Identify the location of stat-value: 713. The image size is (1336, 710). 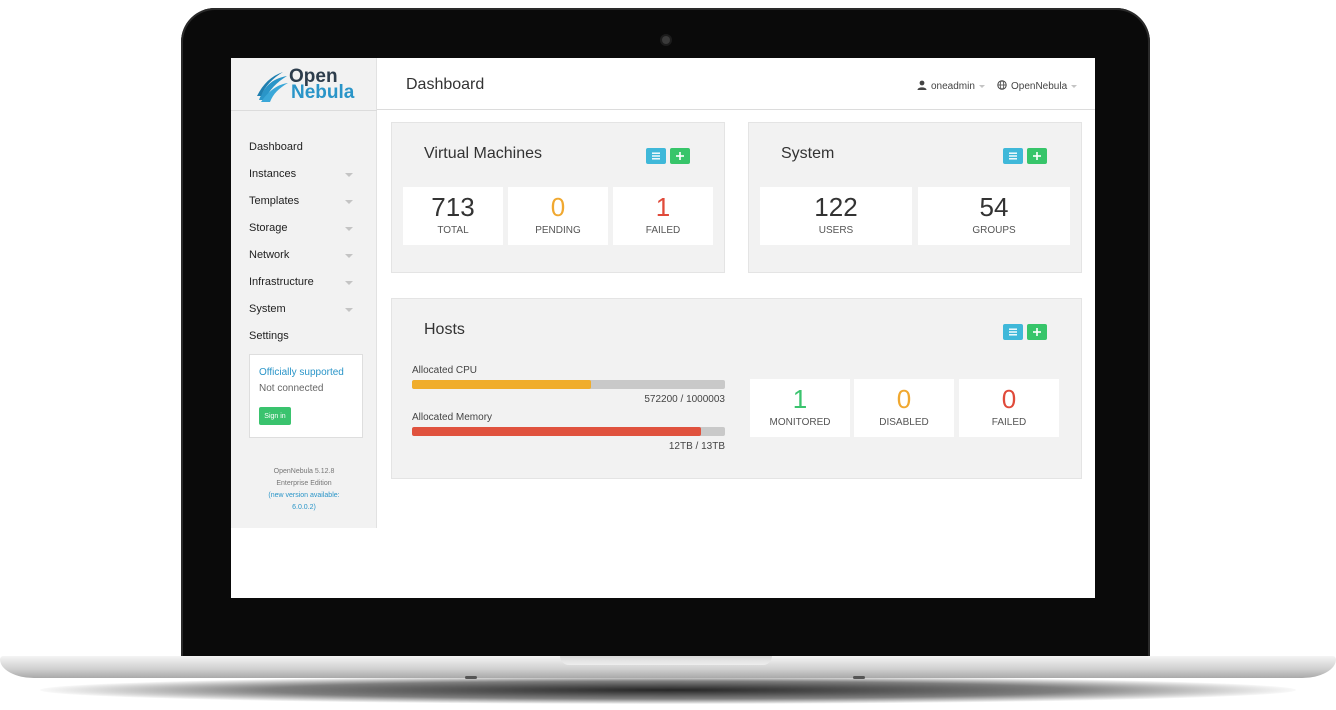
(453, 207).